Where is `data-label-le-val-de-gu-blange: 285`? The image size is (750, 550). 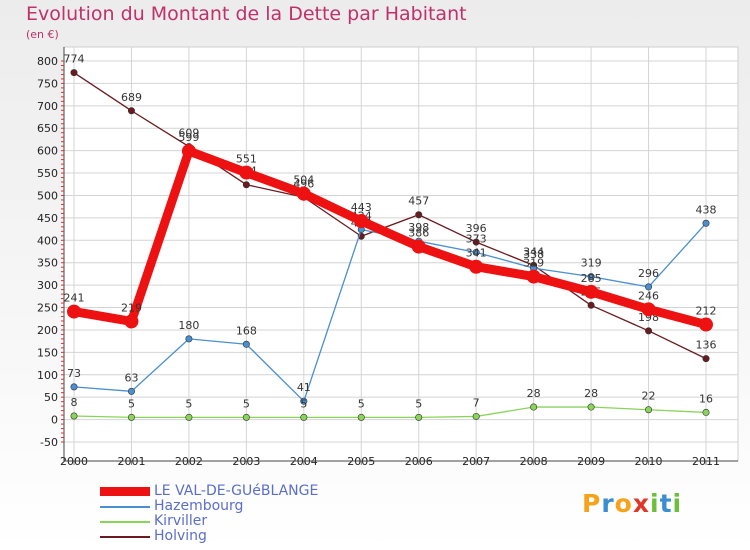 data-label-le-val-de-gu-blange: 285 is located at coordinates (591, 278).